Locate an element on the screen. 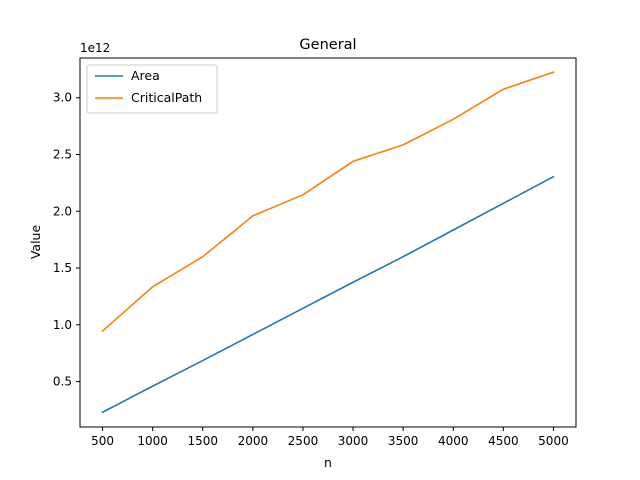 The height and width of the screenshot is (480, 640). y-tick-label: 2.5 is located at coordinates (62, 155).